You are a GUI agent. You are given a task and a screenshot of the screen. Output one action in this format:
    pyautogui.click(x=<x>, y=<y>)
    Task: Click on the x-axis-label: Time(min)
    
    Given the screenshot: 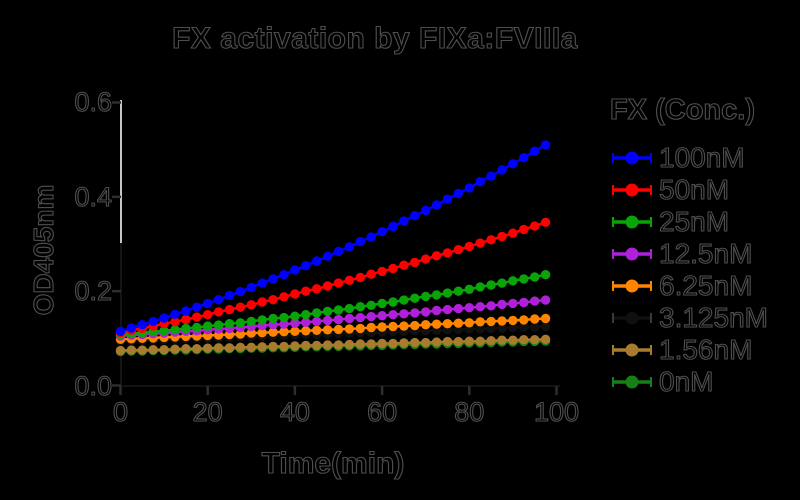 What is the action you would take?
    pyautogui.click(x=333, y=463)
    